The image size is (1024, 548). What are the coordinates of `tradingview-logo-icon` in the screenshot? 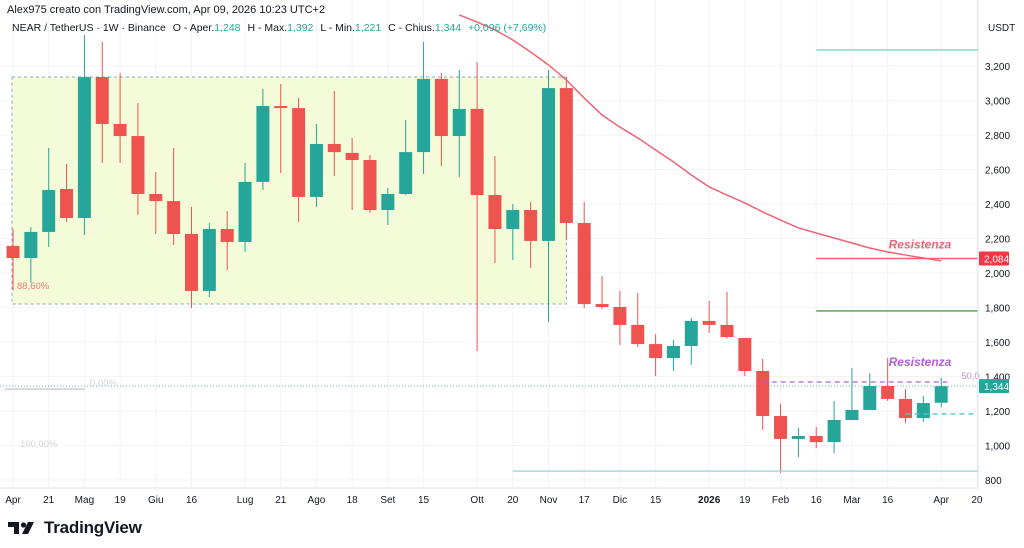 It's located at (21, 528).